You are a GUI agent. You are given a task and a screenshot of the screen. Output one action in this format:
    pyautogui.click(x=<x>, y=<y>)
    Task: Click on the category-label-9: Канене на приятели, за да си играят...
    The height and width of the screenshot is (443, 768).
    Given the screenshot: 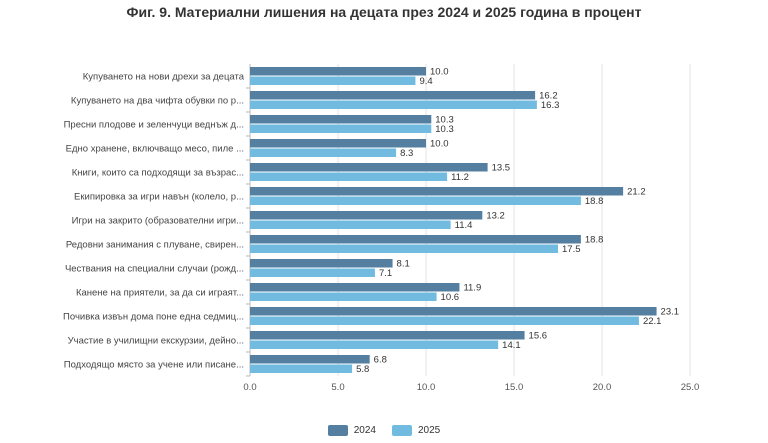 What is the action you would take?
    pyautogui.click(x=160, y=293)
    